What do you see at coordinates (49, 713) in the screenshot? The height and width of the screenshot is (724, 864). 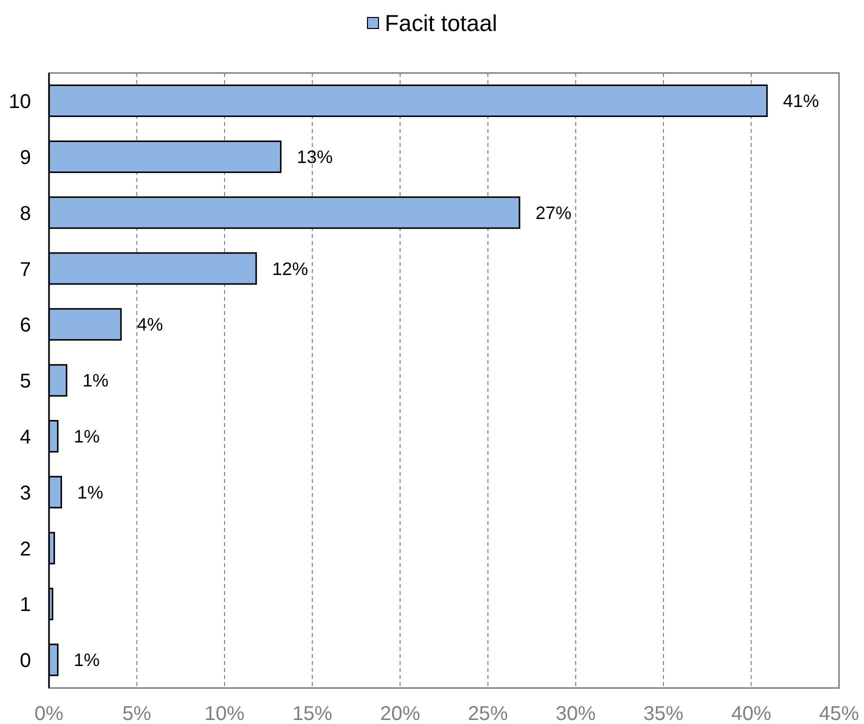 I see `x-tick-label: 0%` at bounding box center [49, 713].